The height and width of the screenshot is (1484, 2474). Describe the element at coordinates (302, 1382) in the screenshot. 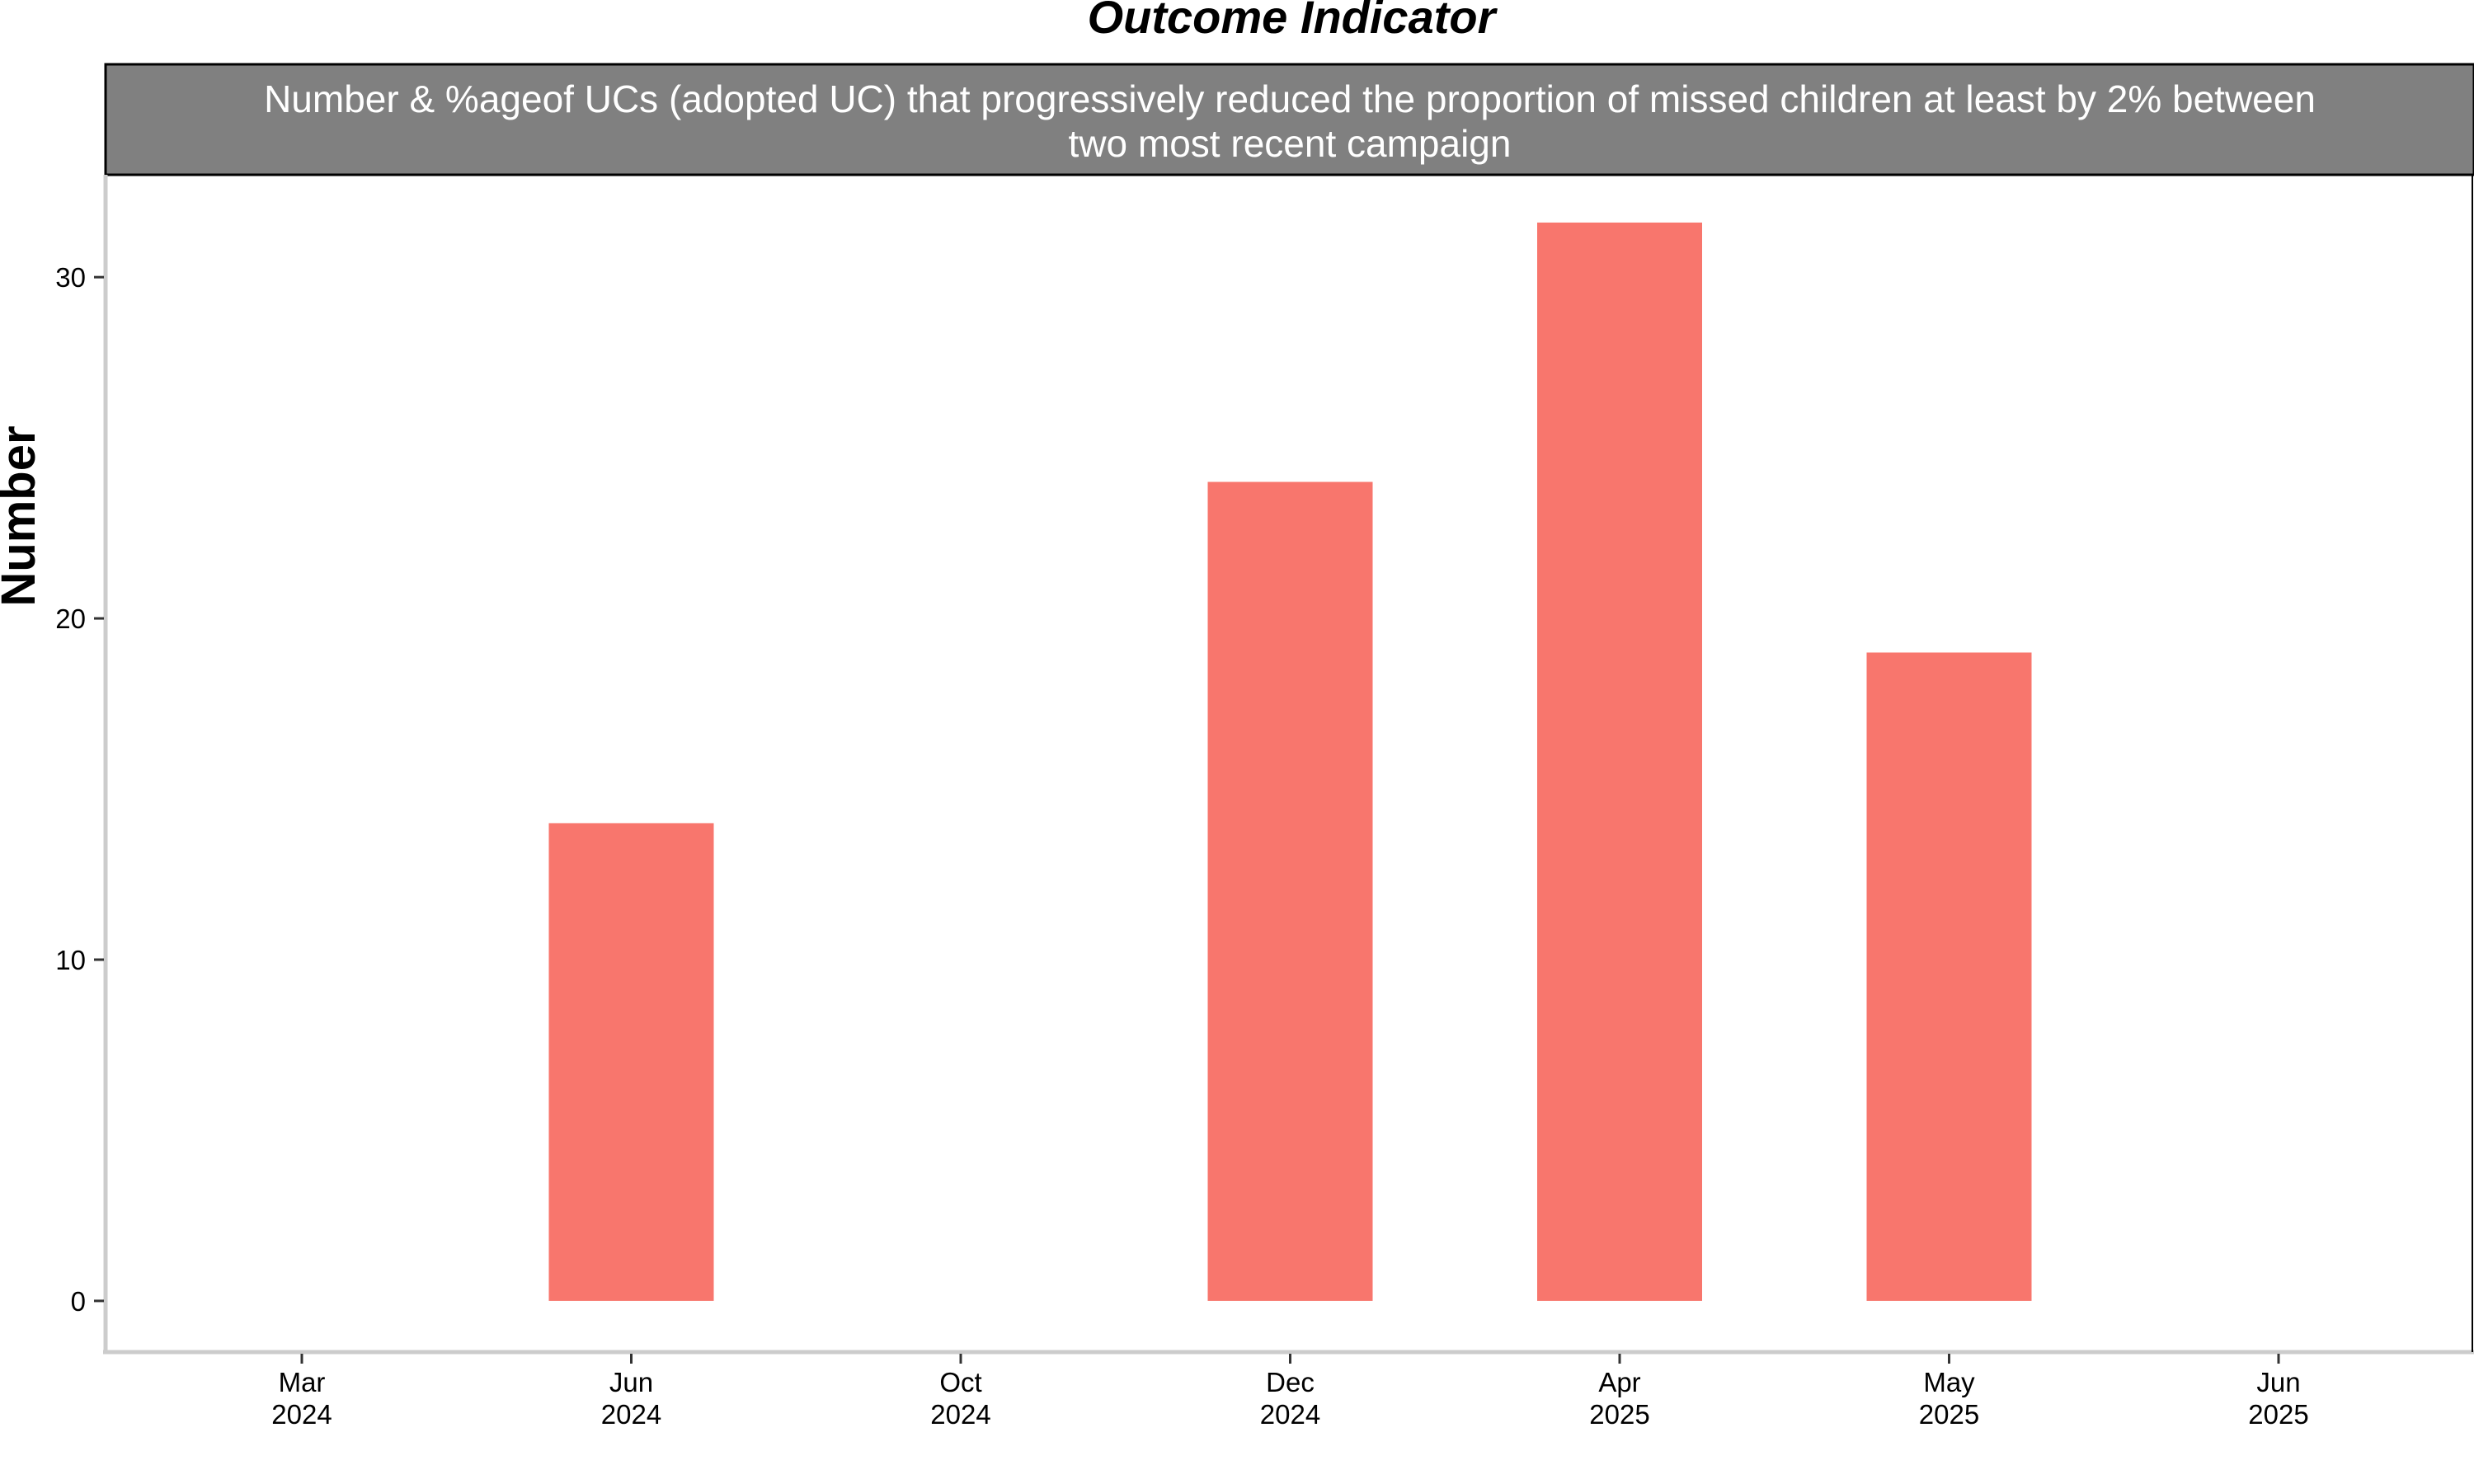

I see `x-tick-label-month: Mar` at that location.